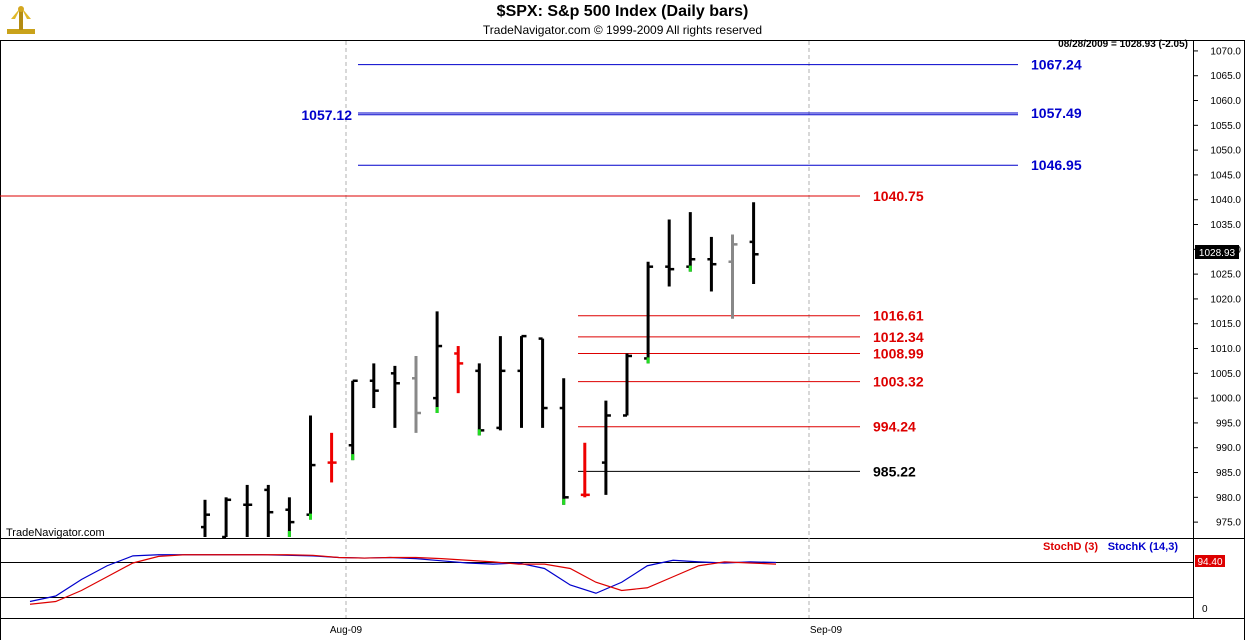  I want to click on level-label: 1067.24, so click(1056, 65).